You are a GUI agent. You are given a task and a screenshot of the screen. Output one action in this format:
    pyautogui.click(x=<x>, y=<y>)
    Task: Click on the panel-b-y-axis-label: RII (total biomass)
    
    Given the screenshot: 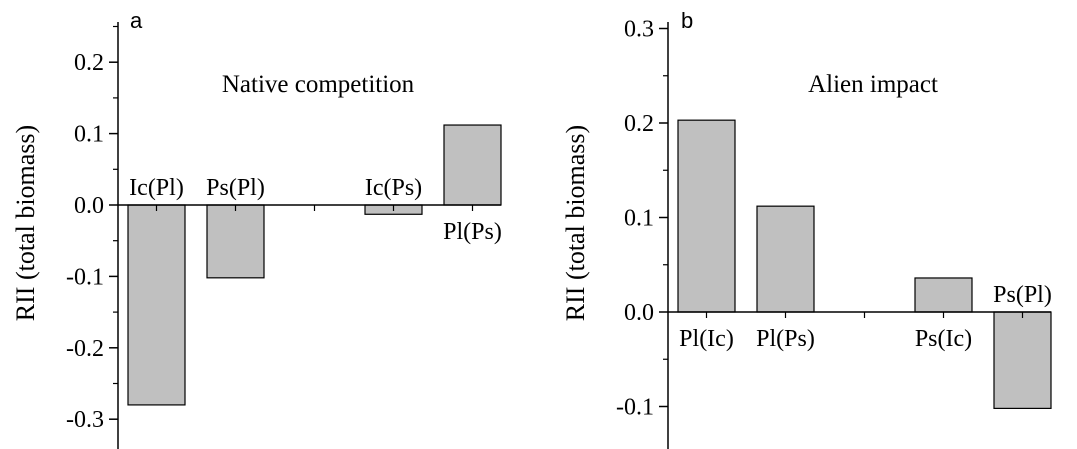 What is the action you would take?
    pyautogui.click(x=575, y=223)
    